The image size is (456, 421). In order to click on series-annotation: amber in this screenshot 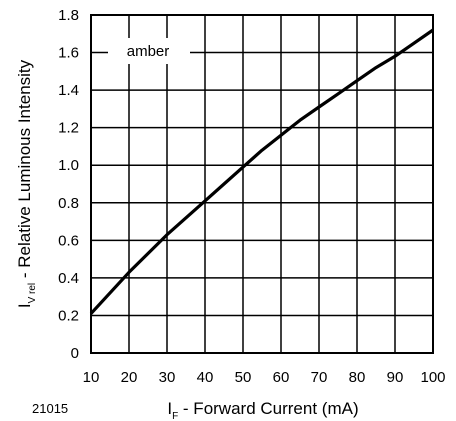, I will do `click(148, 51)`.